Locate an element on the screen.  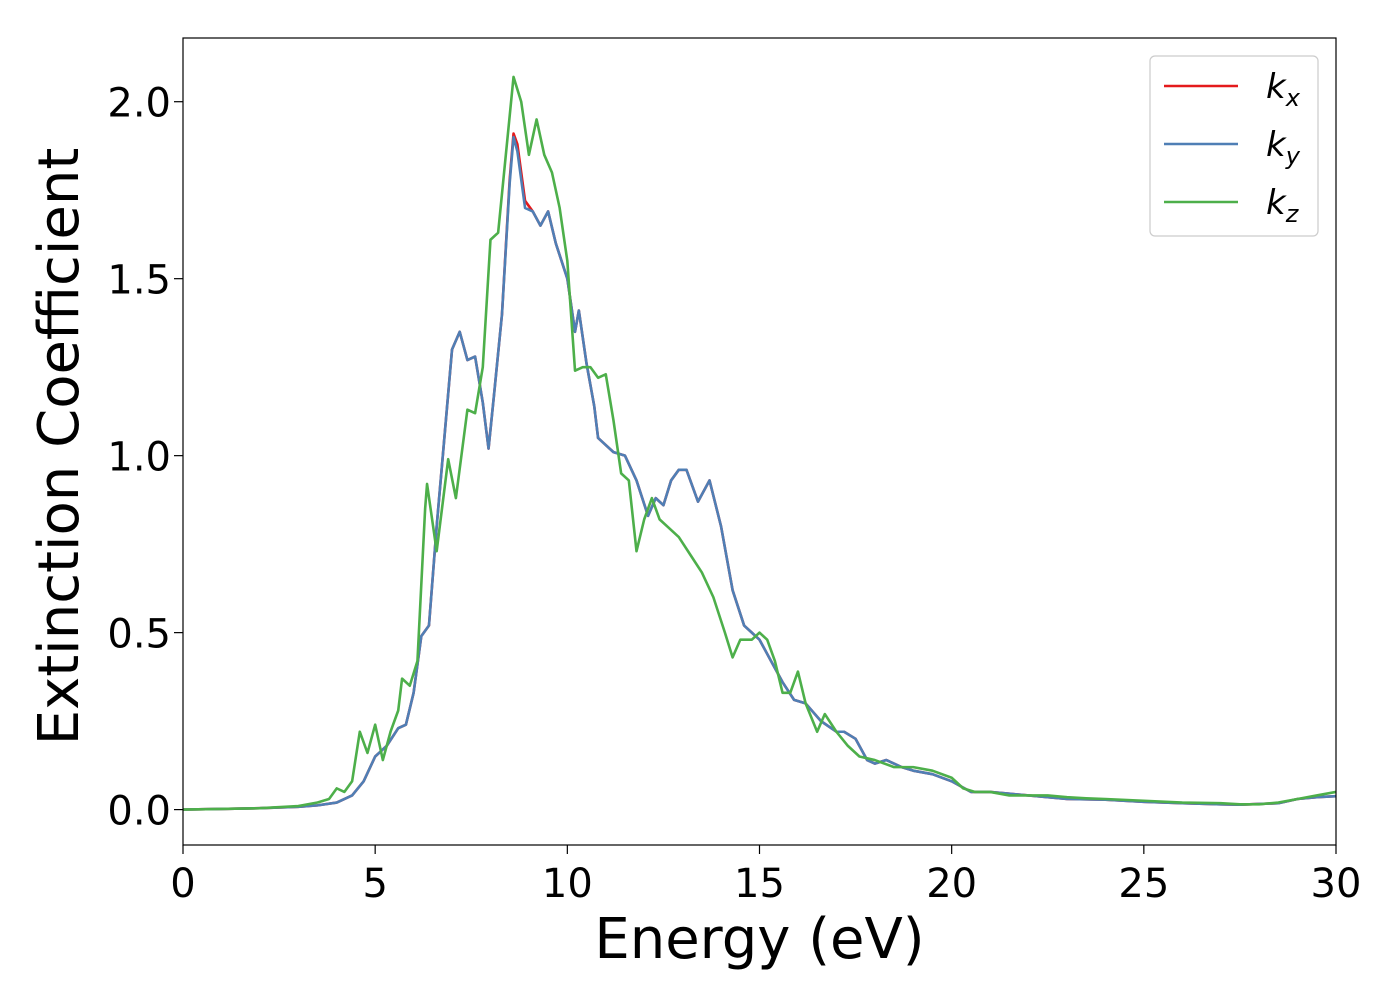
x-tick-label: 20 is located at coordinates (951, 884).